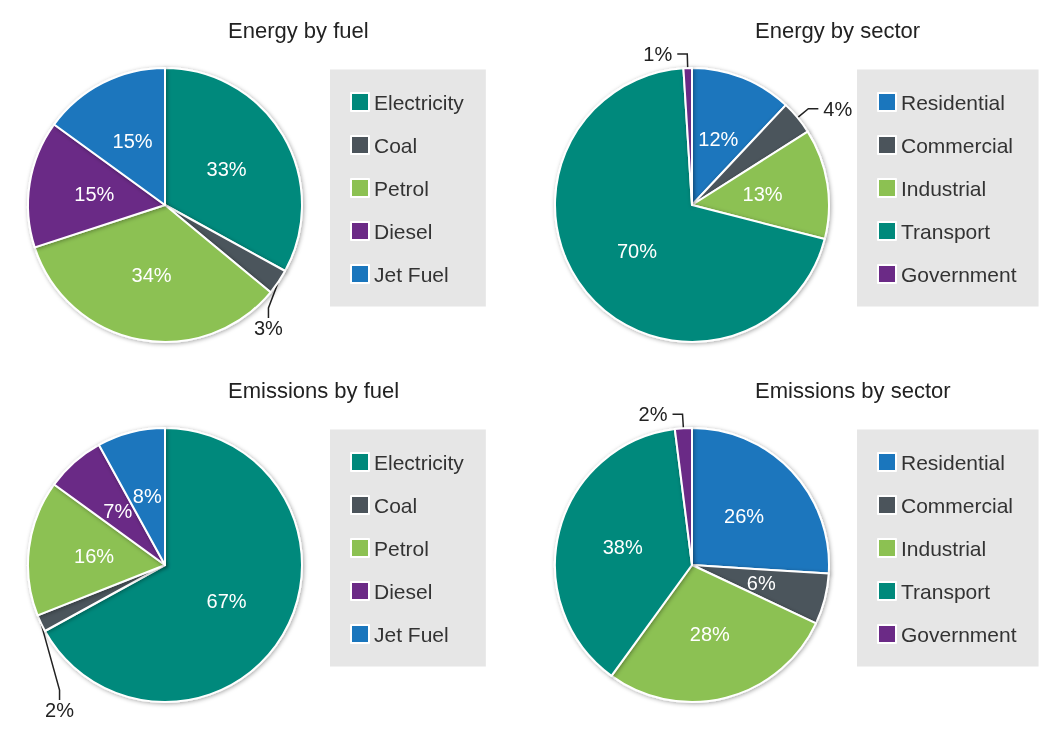 The image size is (1055, 731). I want to click on data-label: 38%, so click(622, 547).